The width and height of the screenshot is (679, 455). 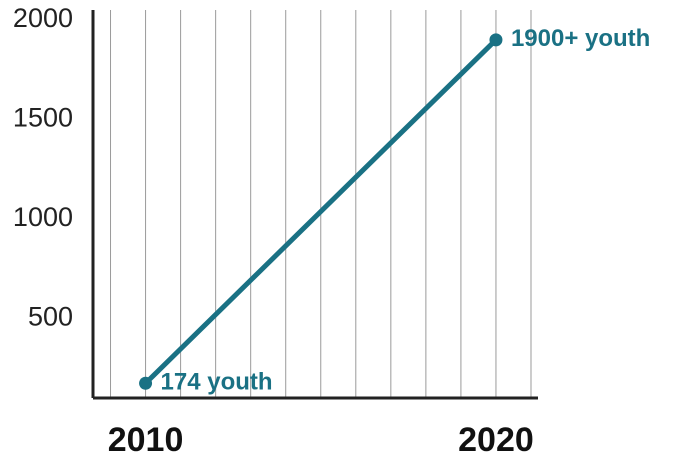 What do you see at coordinates (146, 383) in the screenshot?
I see `data-point-2010` at bounding box center [146, 383].